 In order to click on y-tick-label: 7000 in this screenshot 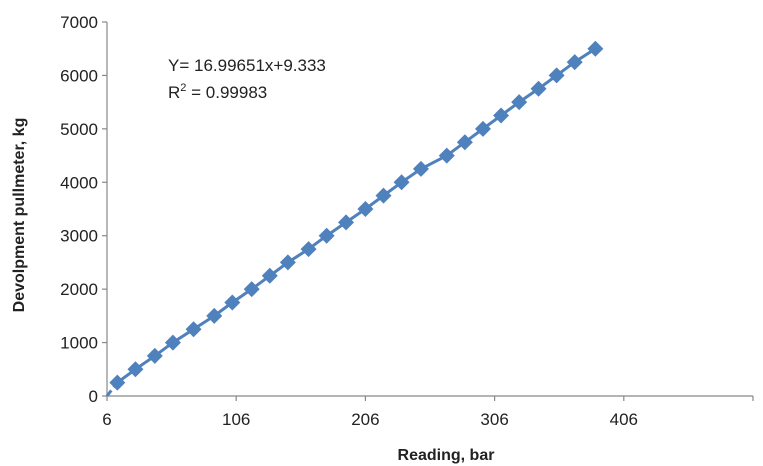, I will do `click(79, 22)`.